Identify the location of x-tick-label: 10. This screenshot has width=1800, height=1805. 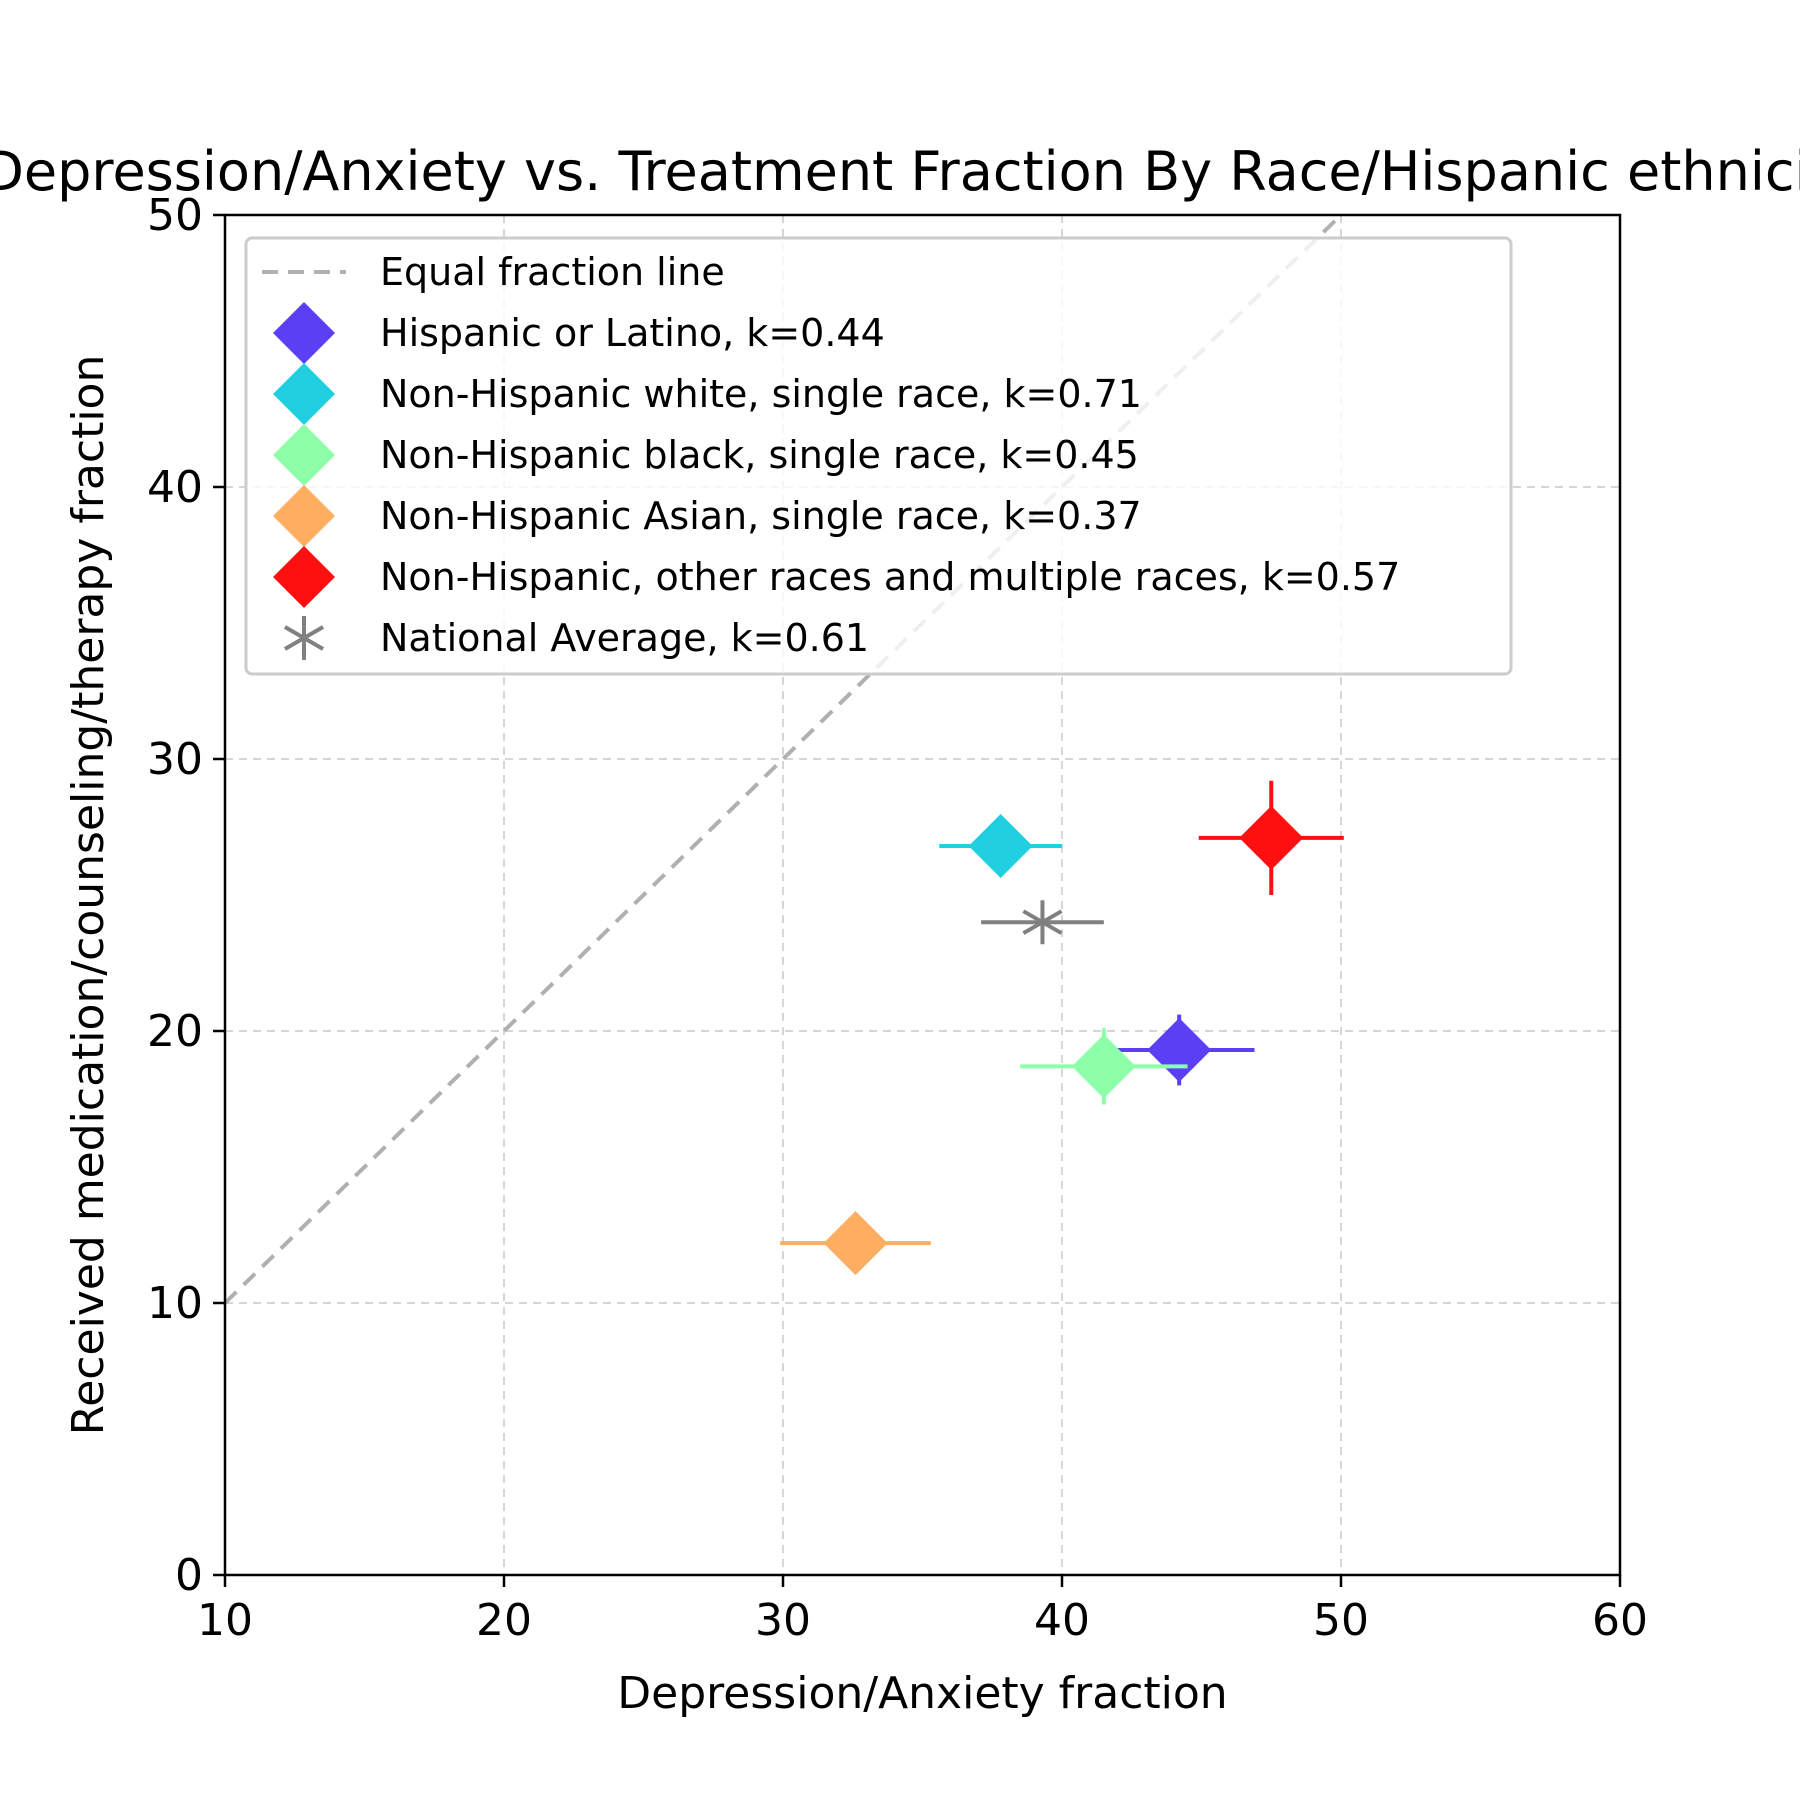
(225, 1620).